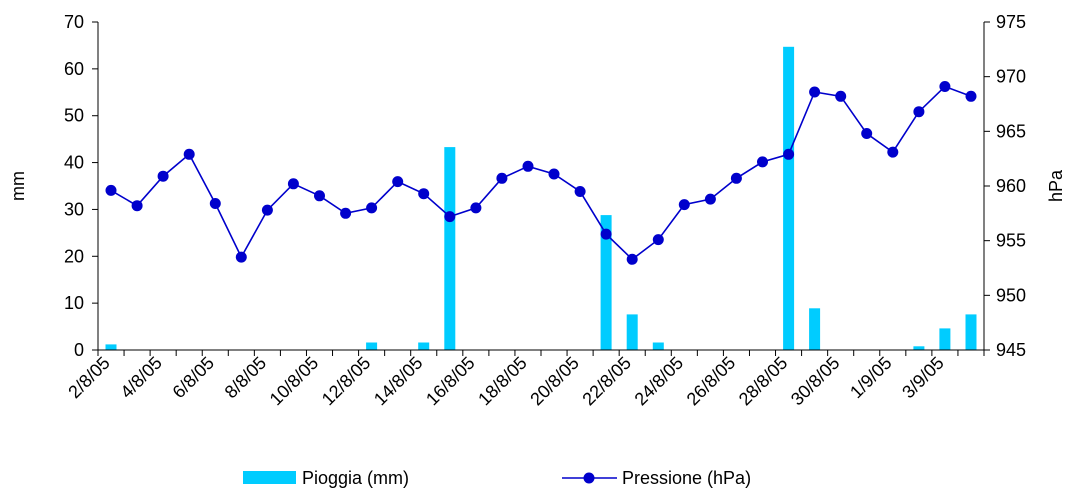 This screenshot has width=1079, height=492. I want to click on x-tick-label: 4/8/05, so click(141, 378).